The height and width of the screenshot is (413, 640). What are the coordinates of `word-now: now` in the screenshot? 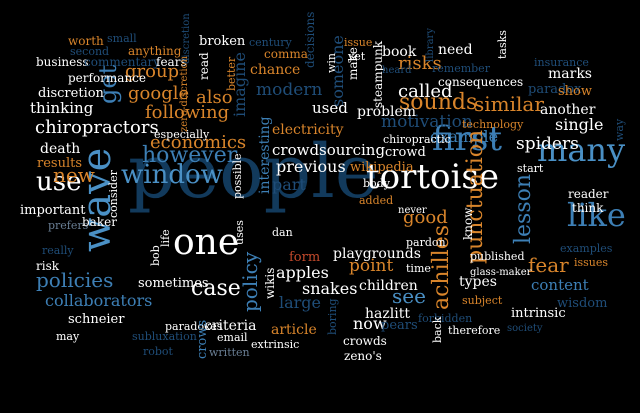 It's located at (370, 323).